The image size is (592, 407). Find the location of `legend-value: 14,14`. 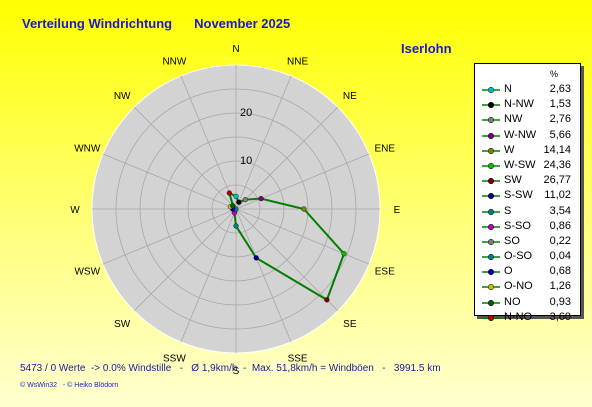

legend-value: 14,14 is located at coordinates (557, 149).